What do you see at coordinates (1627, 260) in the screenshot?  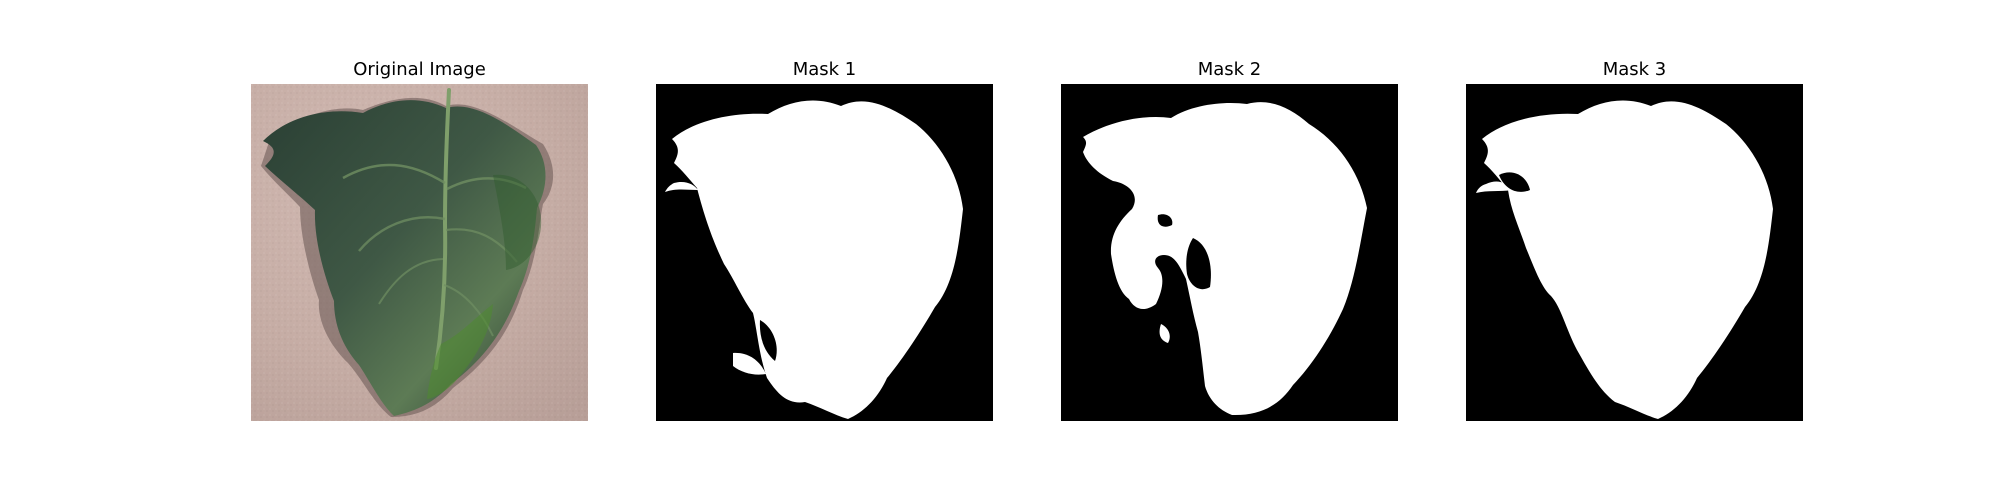 I see `mask-3-leaf-region` at bounding box center [1627, 260].